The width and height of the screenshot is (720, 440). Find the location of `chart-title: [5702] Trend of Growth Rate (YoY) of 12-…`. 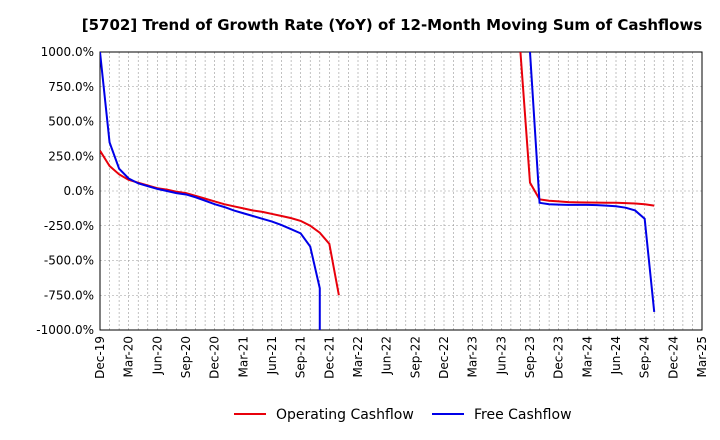

chart-title: [5702] Trend of Growth Rate (YoY) of 12-… is located at coordinates (392, 25).